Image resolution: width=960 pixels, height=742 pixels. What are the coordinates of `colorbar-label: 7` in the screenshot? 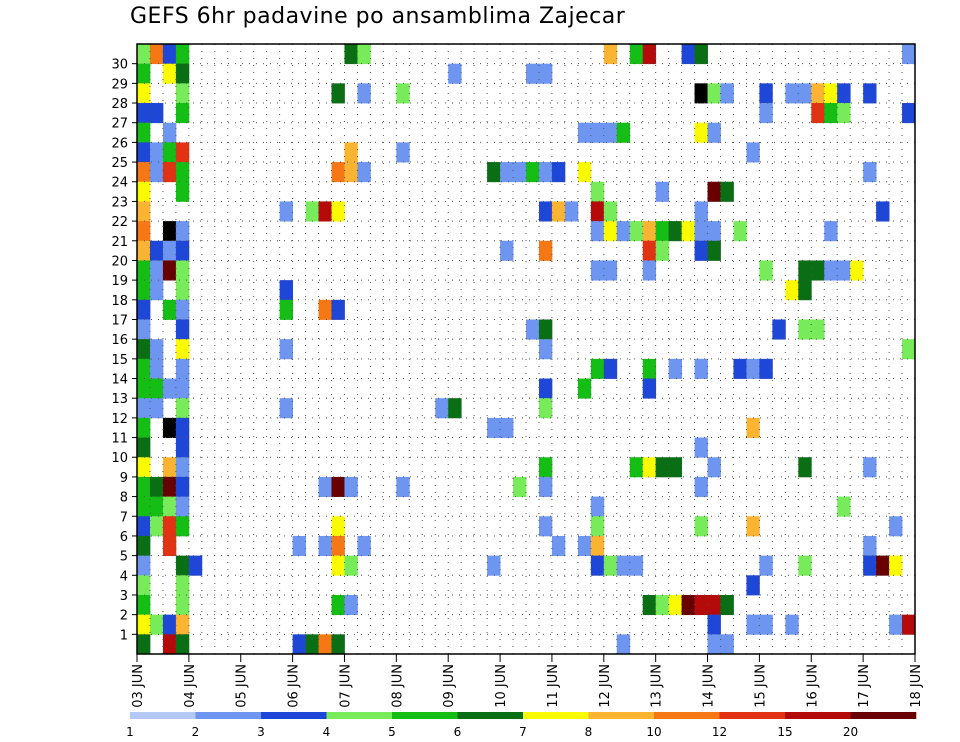 It's located at (523, 732).